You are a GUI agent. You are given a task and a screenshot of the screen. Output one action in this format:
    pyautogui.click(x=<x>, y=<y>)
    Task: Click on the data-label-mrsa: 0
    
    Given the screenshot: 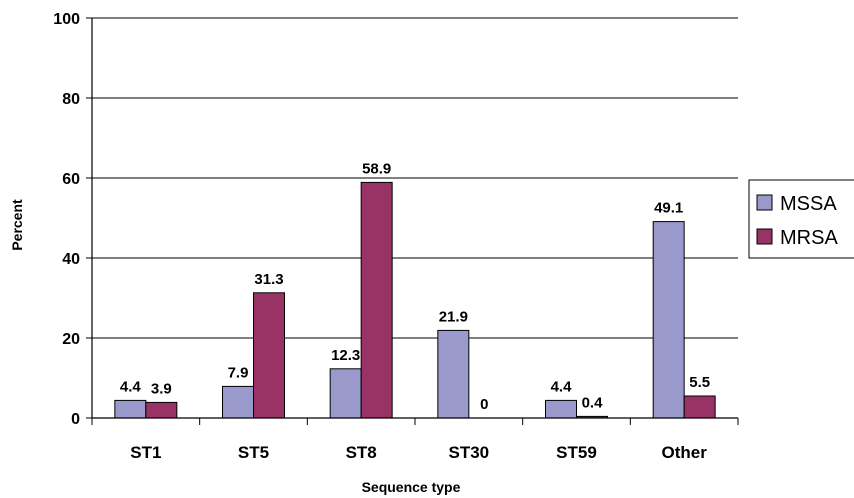 What is the action you would take?
    pyautogui.click(x=484, y=404)
    